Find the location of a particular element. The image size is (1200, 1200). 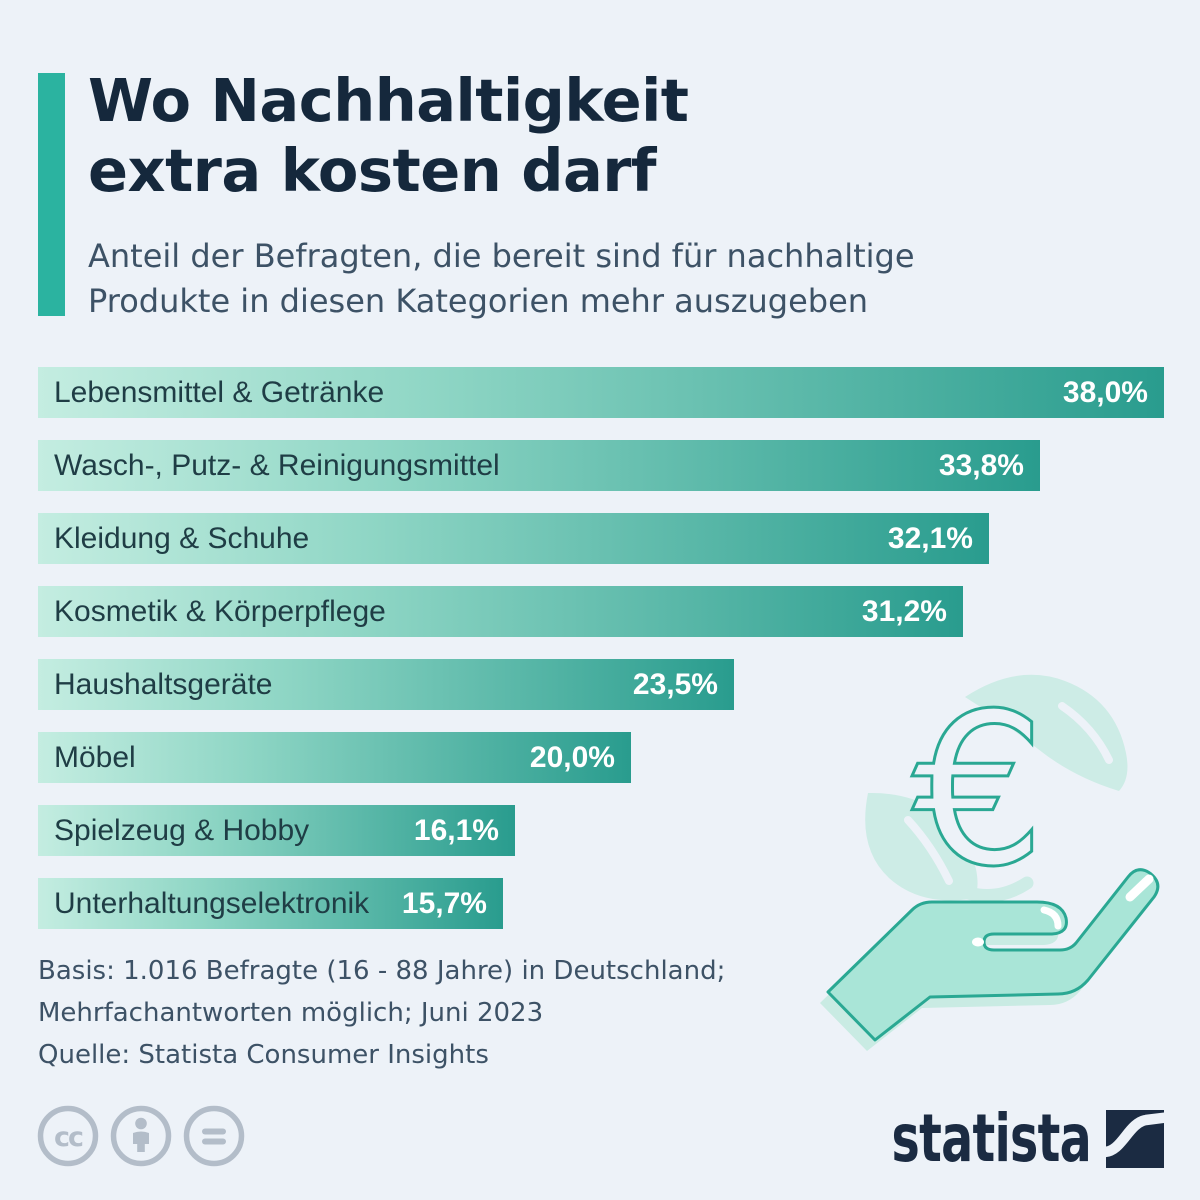

source-line: Quelle: Statista Consumer Insights is located at coordinates (263, 1055).